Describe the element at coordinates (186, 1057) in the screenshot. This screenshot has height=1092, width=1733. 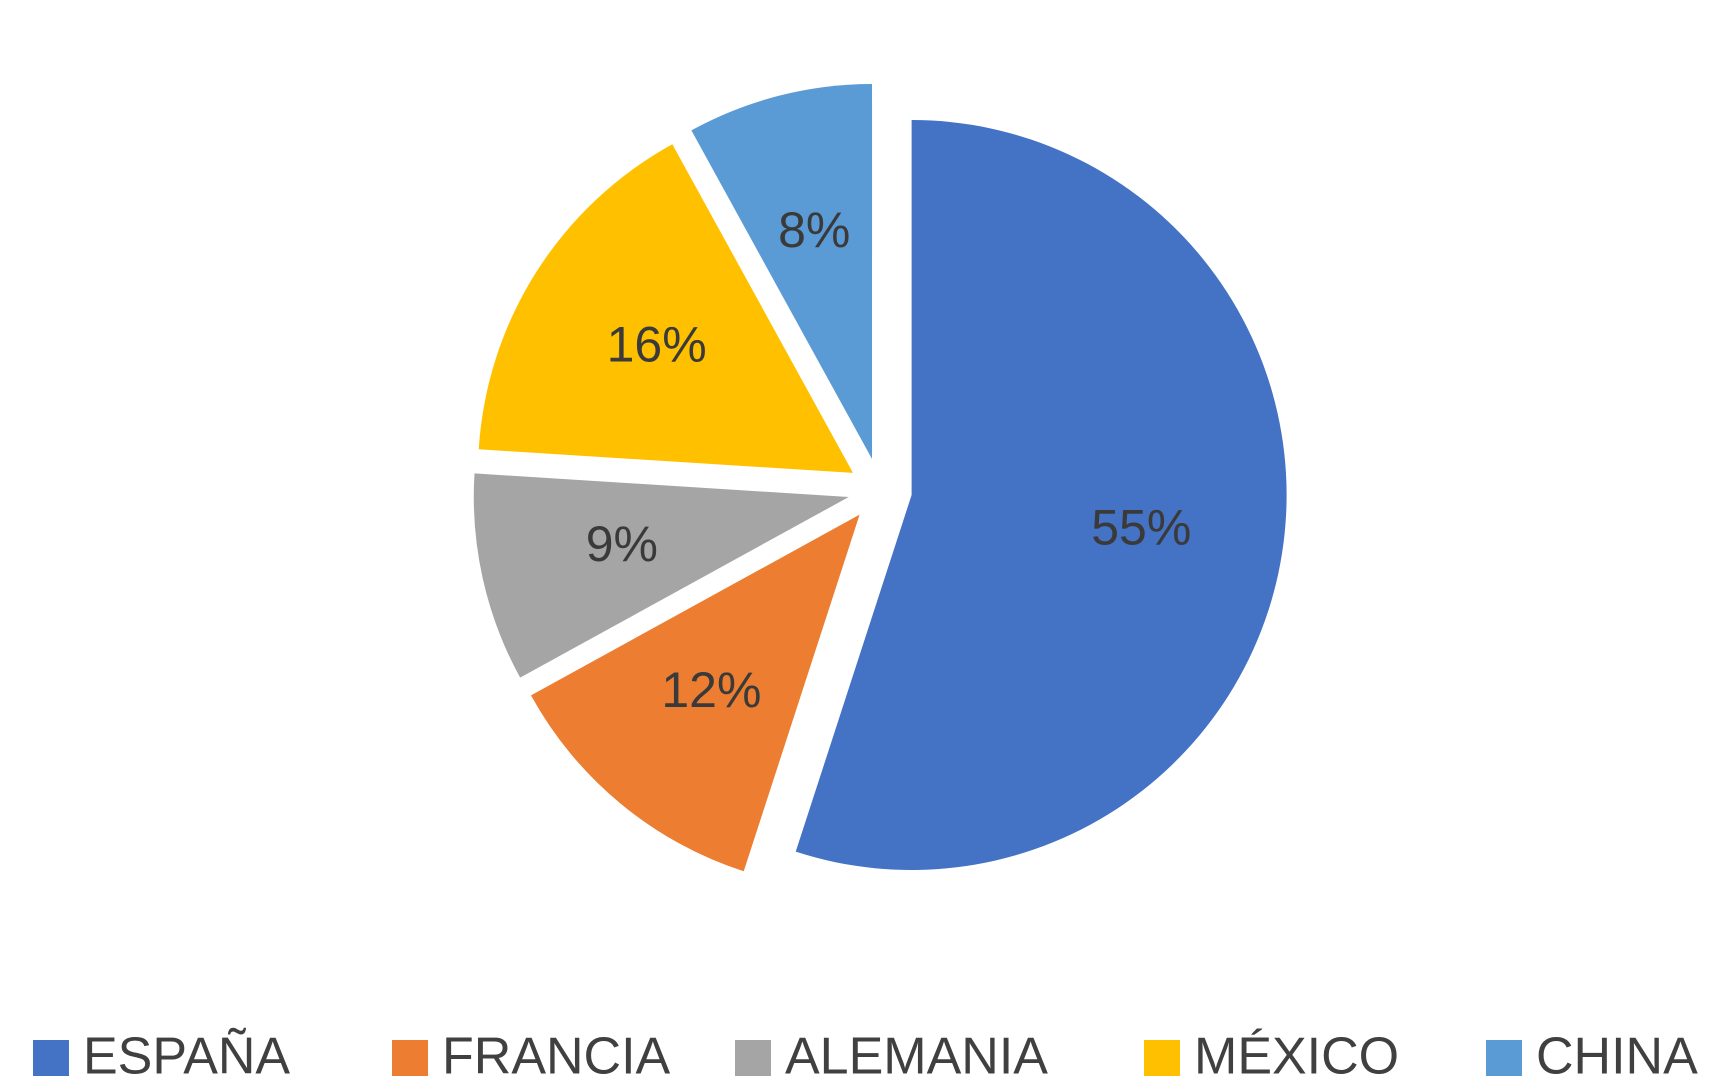
I see `legend-label: ESPAÑA` at that location.